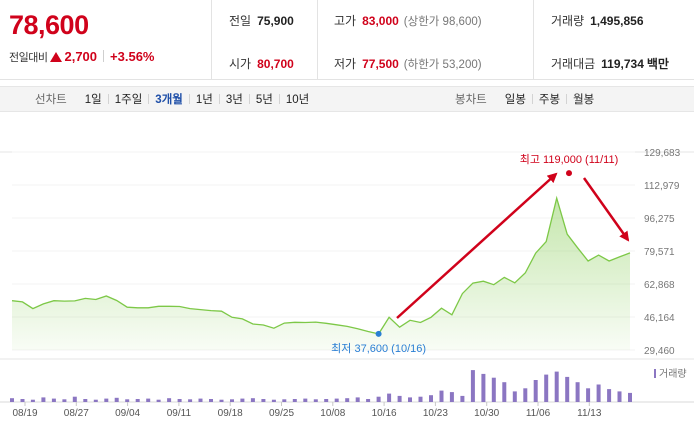 The image size is (694, 434). Describe the element at coordinates (275, 64) in the screenshot. I see `stat-value: 80,700` at that location.